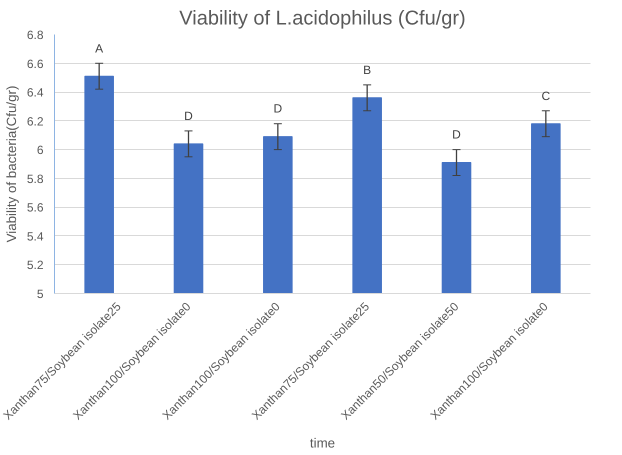 The image size is (622, 455). I want to click on y-tick-label: 5, so click(40, 294).